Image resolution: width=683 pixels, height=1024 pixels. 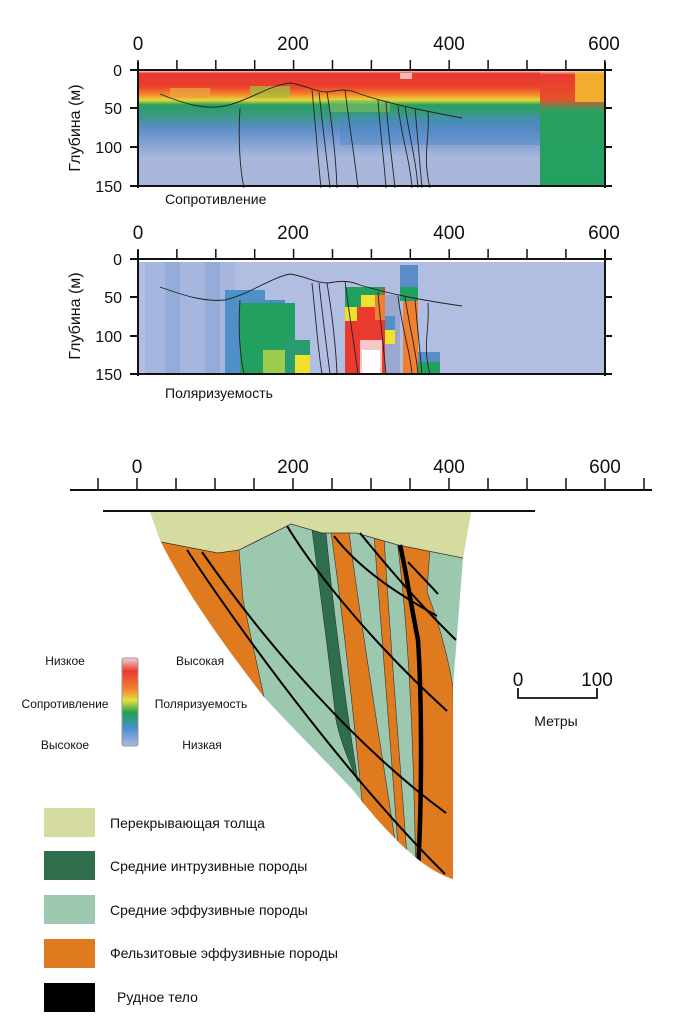 What do you see at coordinates (130, 702) in the screenshot?
I see `colorbar` at bounding box center [130, 702].